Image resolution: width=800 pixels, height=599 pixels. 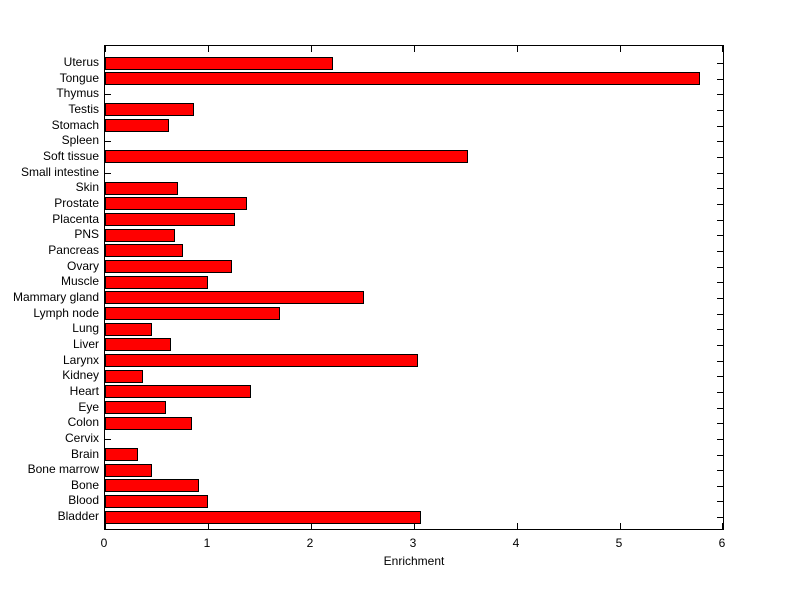 I want to click on y-tick-label-larynx: Larynx, so click(x=80, y=360).